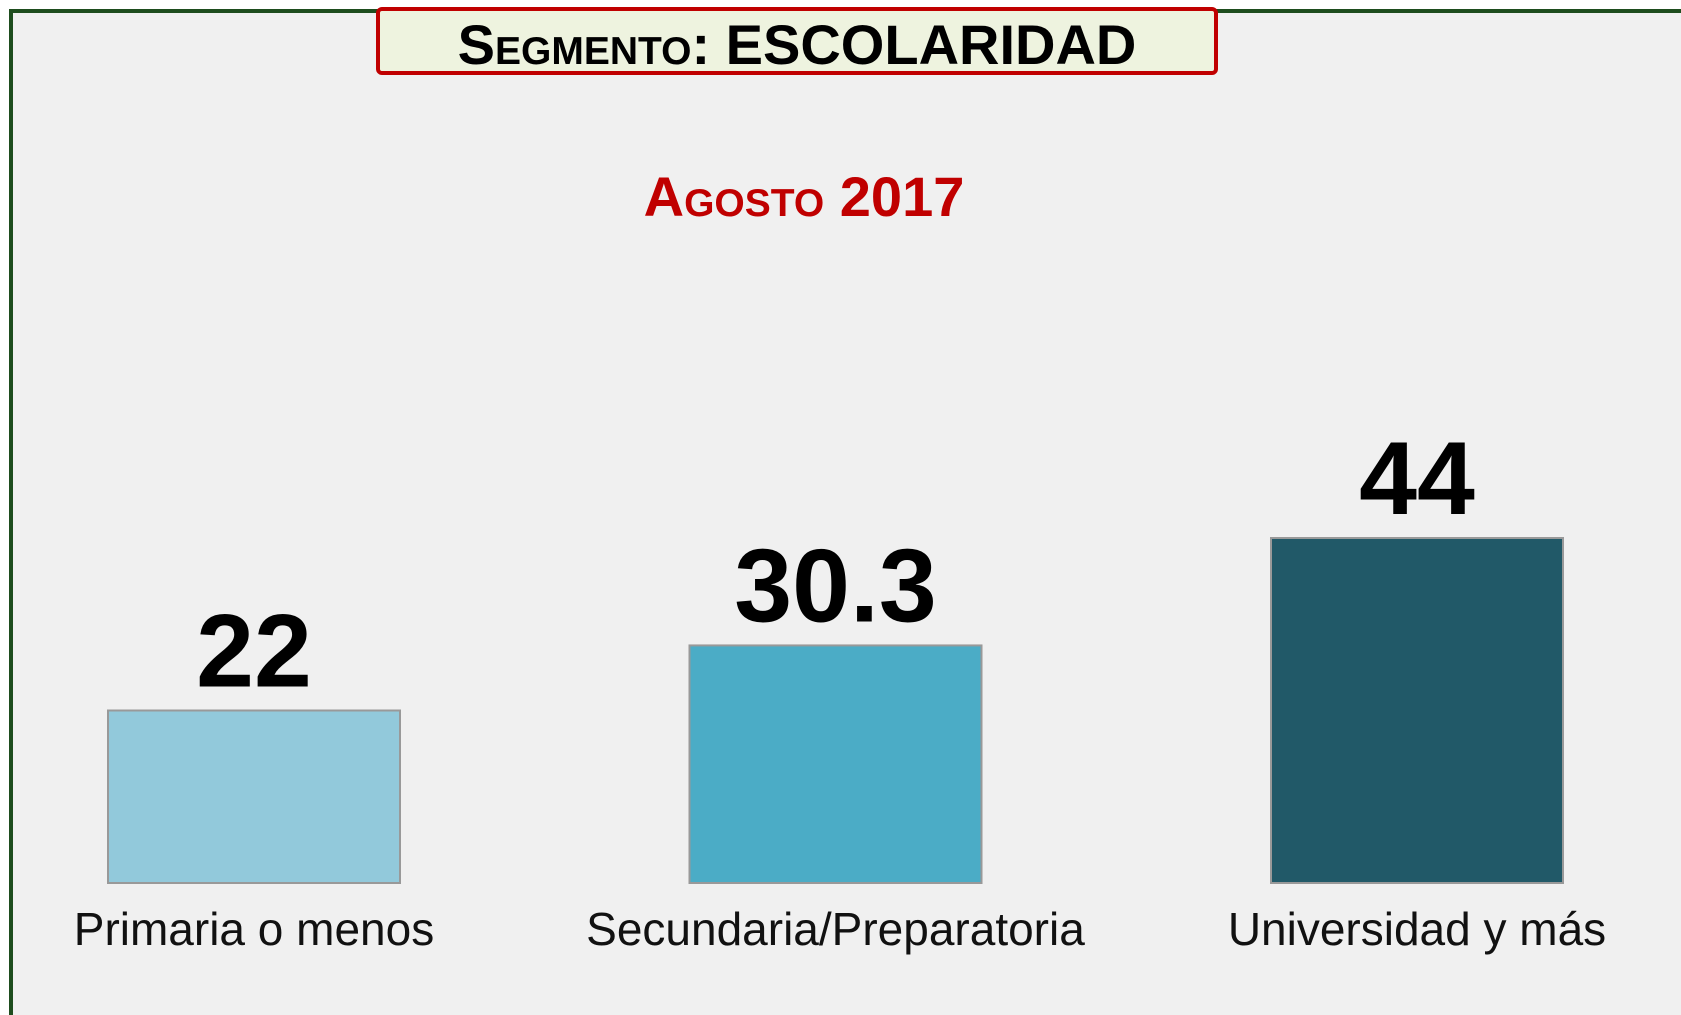 The height and width of the screenshot is (1015, 1681). I want to click on value-label: 30.3, so click(835, 586).